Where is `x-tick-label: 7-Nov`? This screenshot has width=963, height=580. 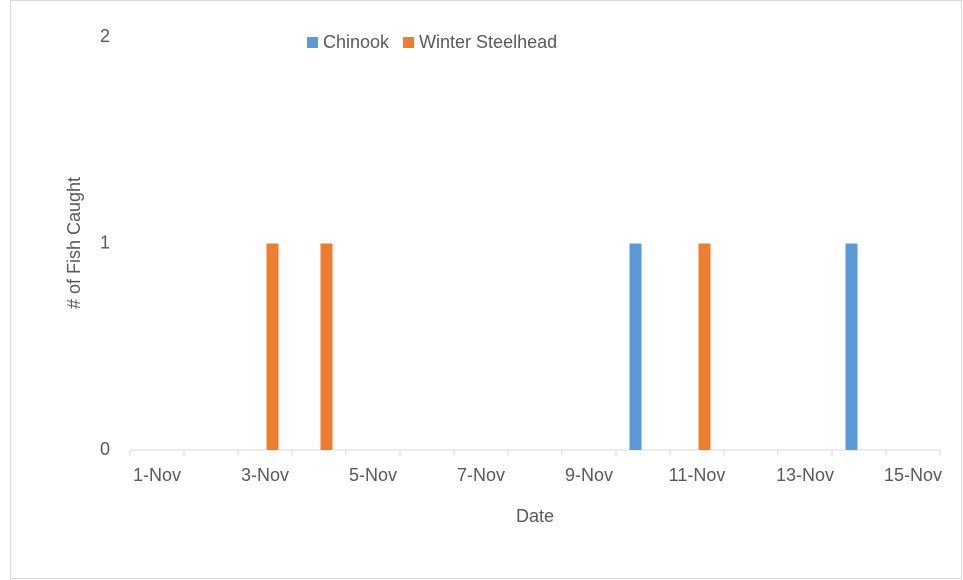 x-tick-label: 7-Nov is located at coordinates (481, 475).